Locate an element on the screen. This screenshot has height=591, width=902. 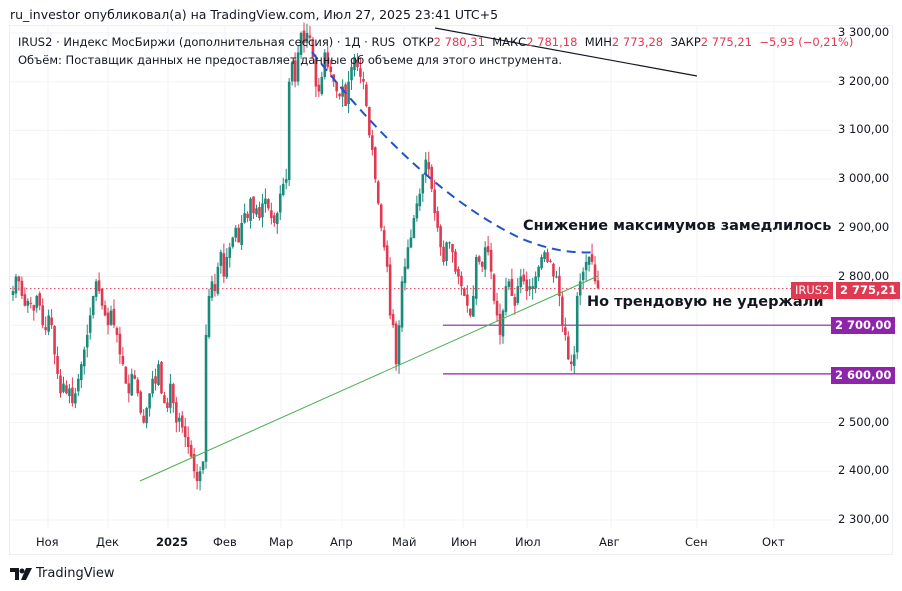
price-tick: 2 800,00 is located at coordinates (864, 275).